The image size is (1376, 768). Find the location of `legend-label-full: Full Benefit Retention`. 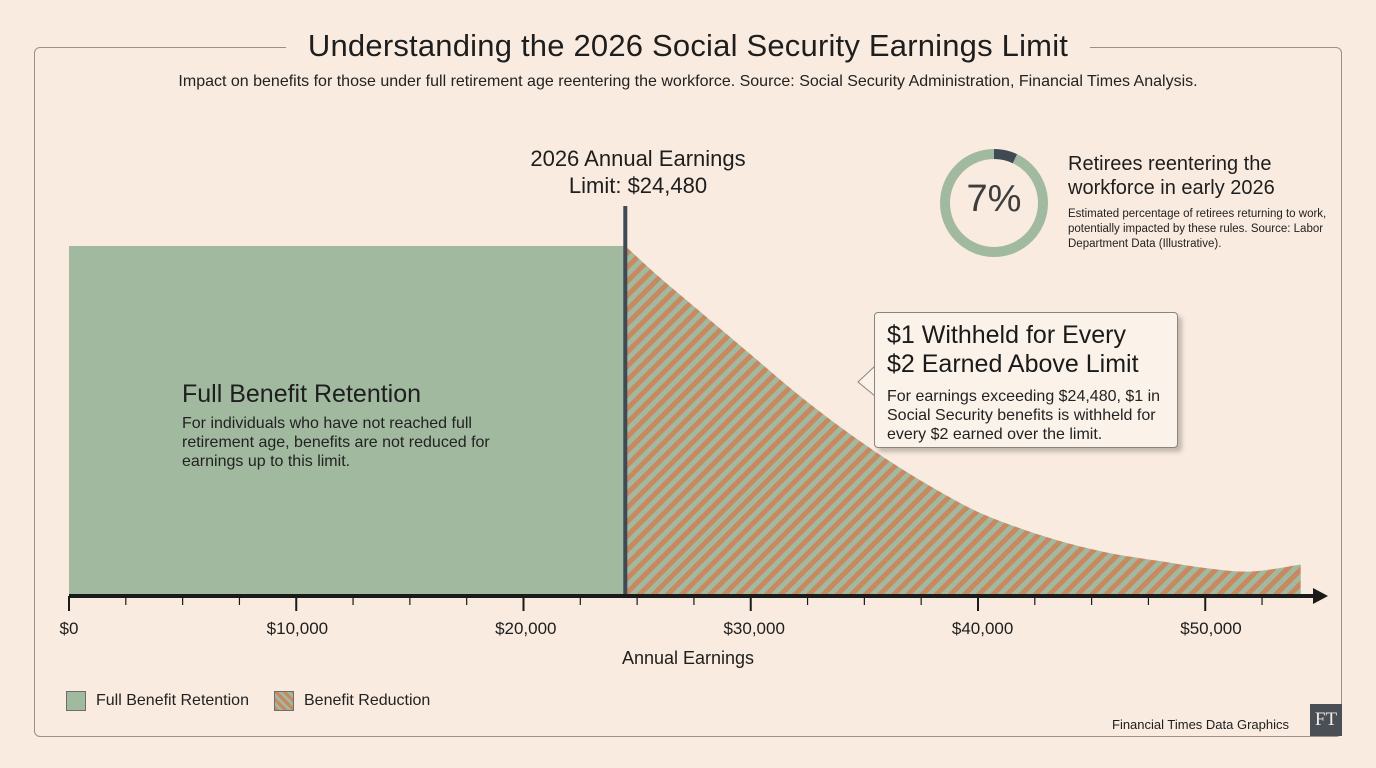

legend-label-full: Full Benefit Retention is located at coordinates (172, 700).